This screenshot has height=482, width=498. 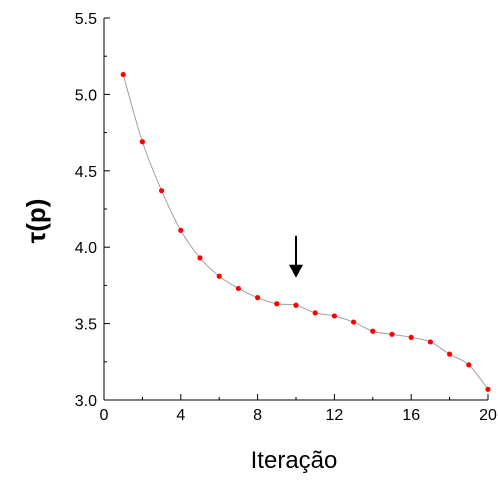 I want to click on y-tick-label: 5.0, so click(x=86, y=95).